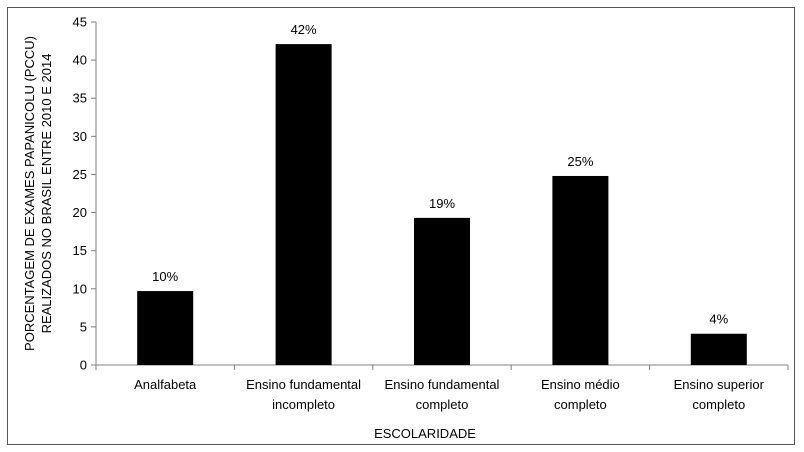 This screenshot has width=804, height=452. What do you see at coordinates (303, 404) in the screenshot?
I see `x-tick-label: incompleto` at bounding box center [303, 404].